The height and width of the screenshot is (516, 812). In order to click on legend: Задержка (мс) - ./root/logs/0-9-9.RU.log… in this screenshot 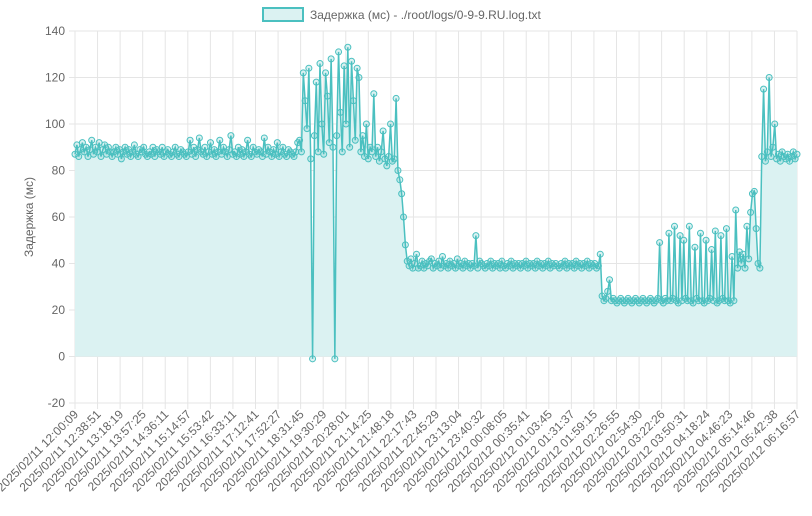, I will do `click(401, 14)`.